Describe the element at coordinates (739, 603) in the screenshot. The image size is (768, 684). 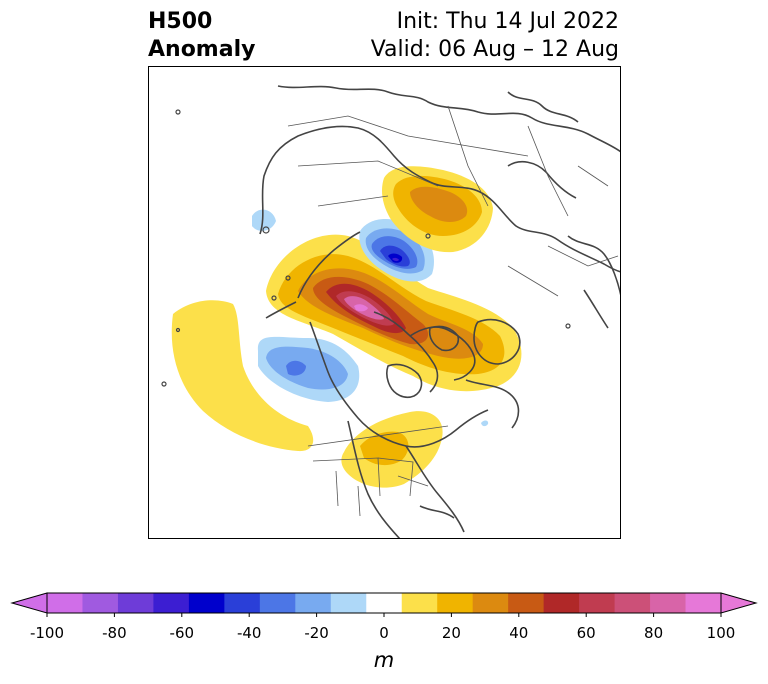
I see `colorbar-over-arrow` at that location.